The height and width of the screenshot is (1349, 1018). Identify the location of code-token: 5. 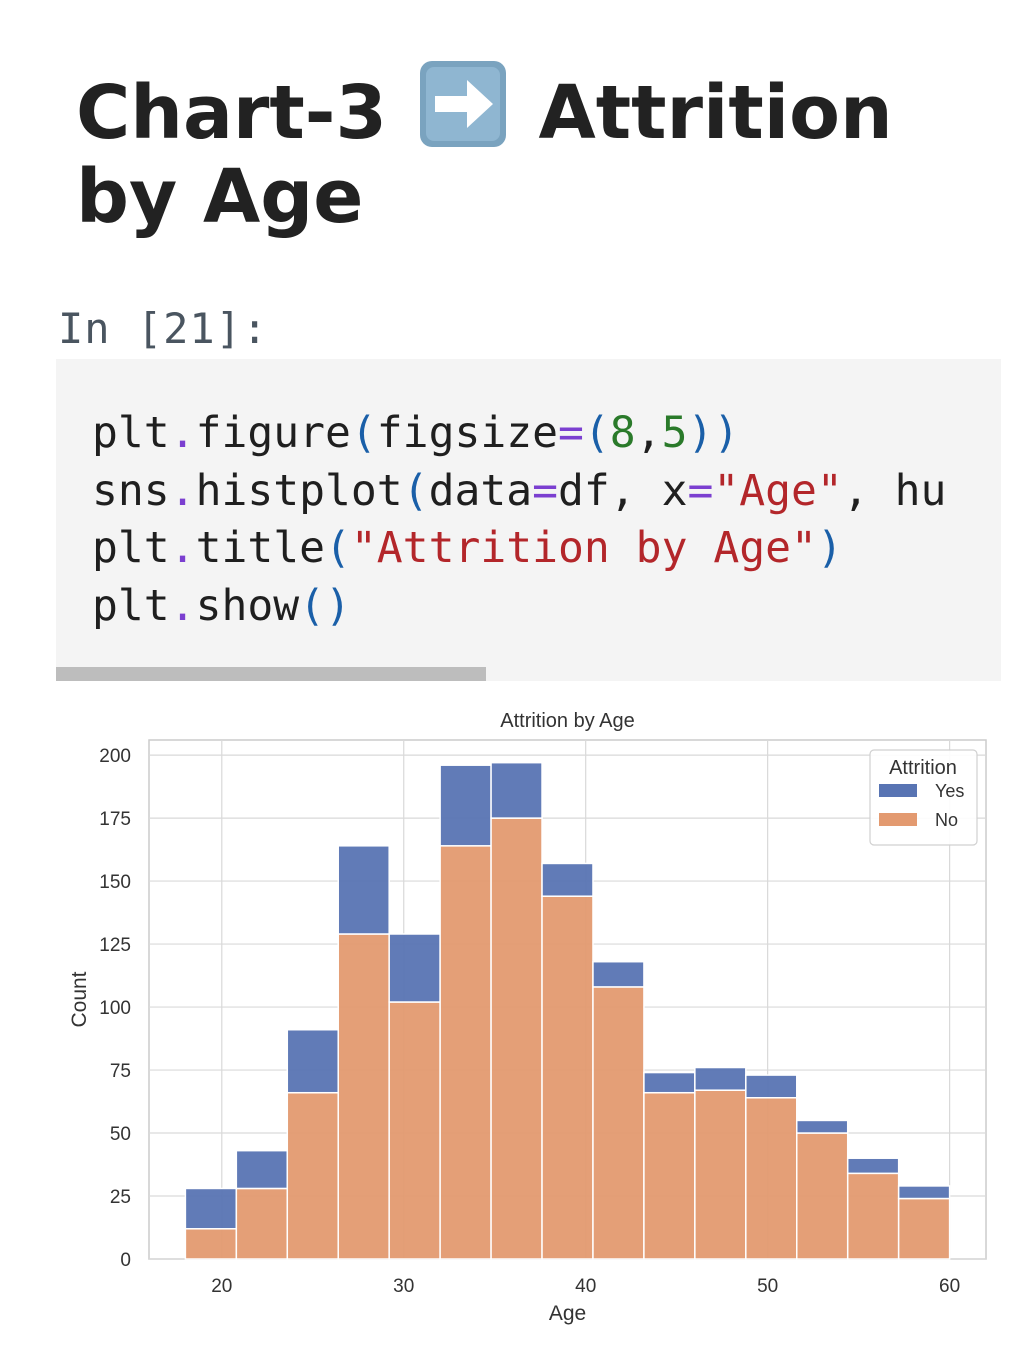
(674, 433).